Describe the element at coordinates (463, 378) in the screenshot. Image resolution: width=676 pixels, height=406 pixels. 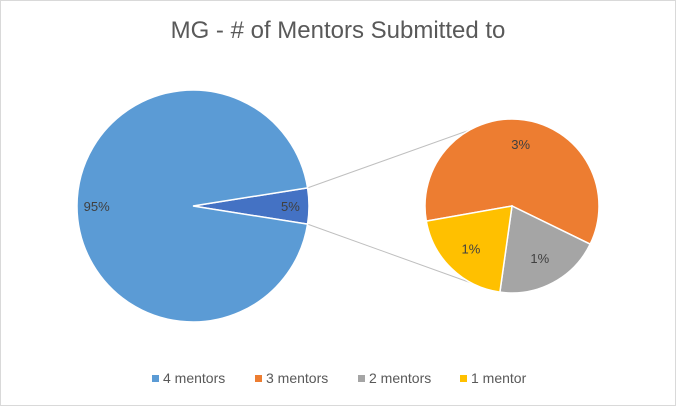
I see `legend-swatch-1-mentor` at that location.